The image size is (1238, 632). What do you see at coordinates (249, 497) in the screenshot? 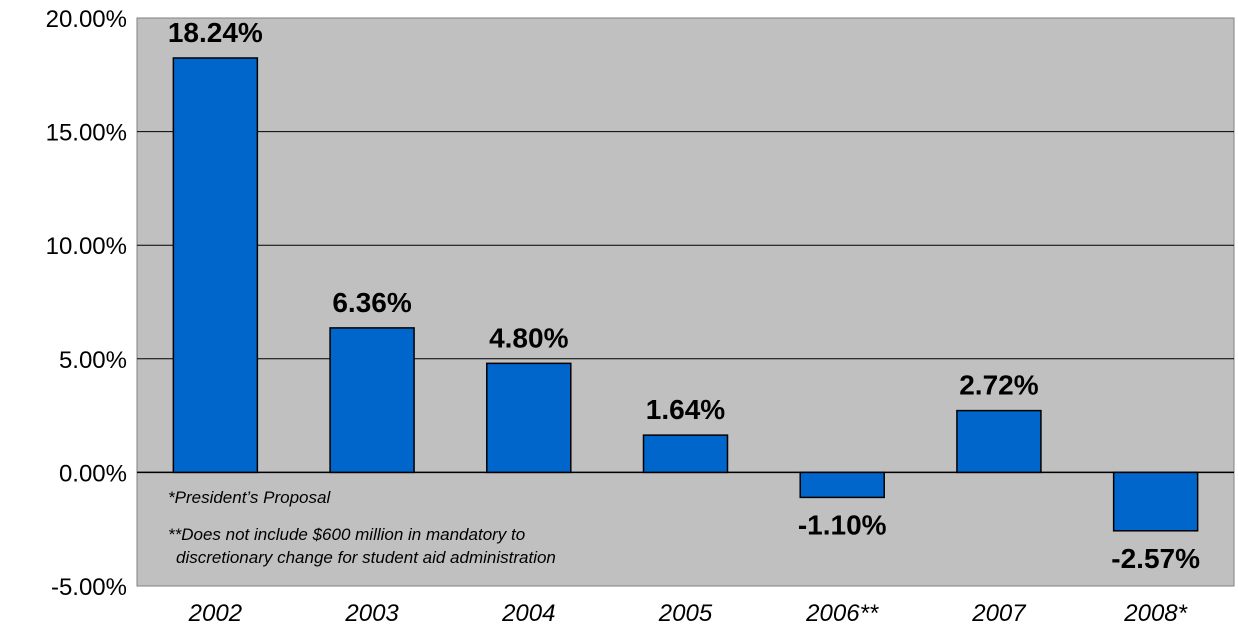
I see `footnote-president-proposal: *President’s Proposal` at bounding box center [249, 497].